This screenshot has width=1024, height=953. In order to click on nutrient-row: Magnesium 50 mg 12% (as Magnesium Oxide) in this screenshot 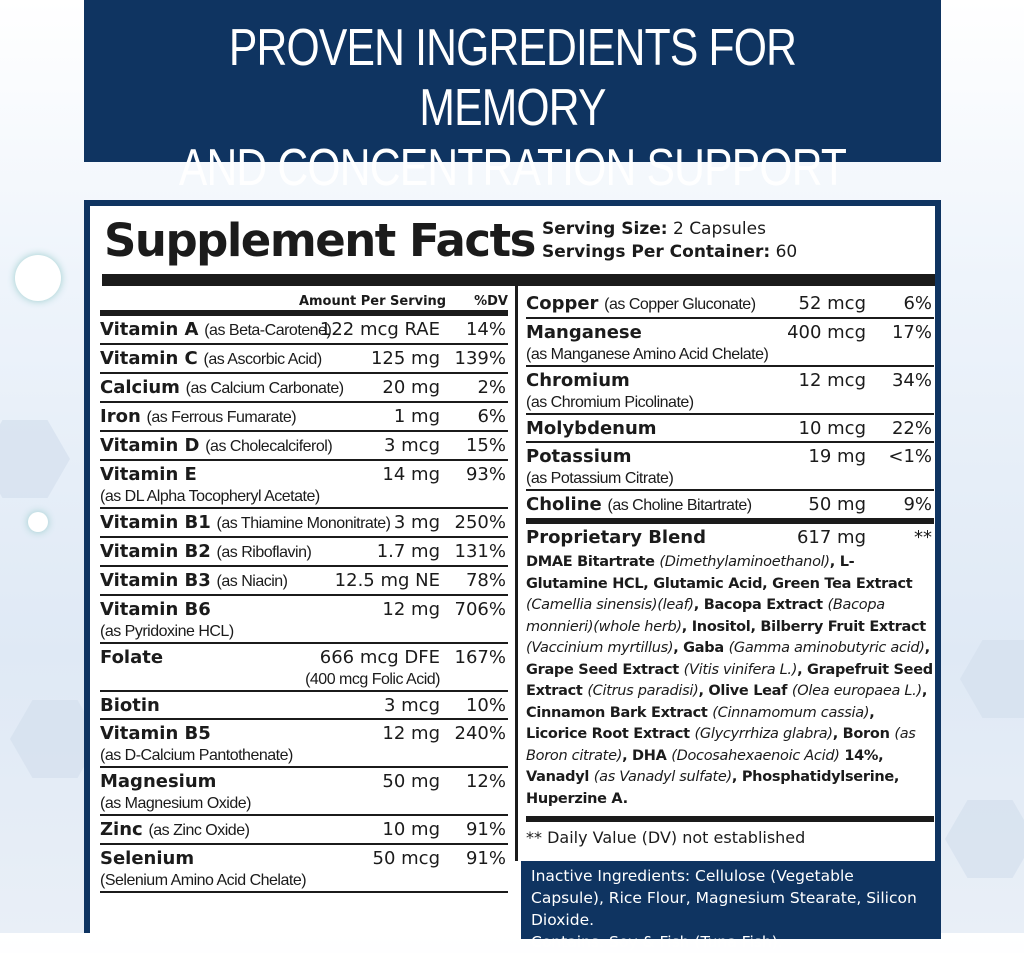, I will do `click(304, 792)`.